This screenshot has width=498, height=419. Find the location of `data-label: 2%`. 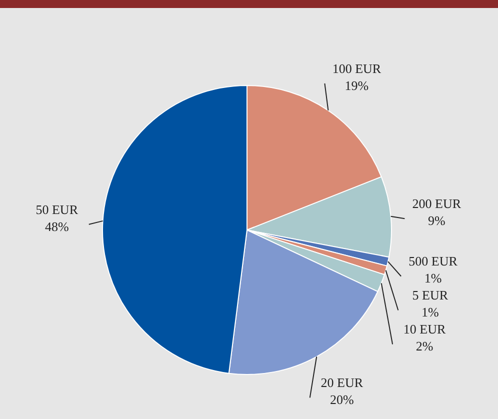

data-label: 2% is located at coordinates (425, 346).